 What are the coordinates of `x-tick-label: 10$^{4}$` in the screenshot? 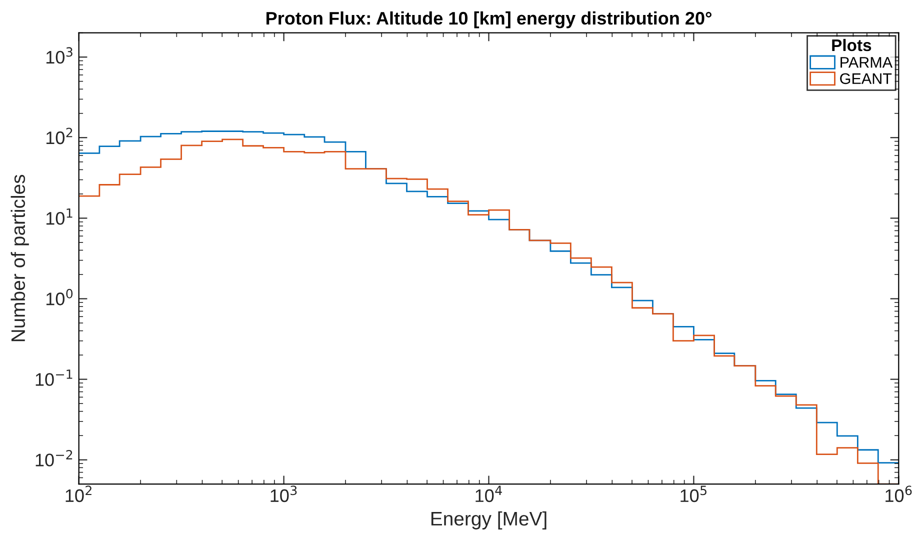 It's located at (489, 494).